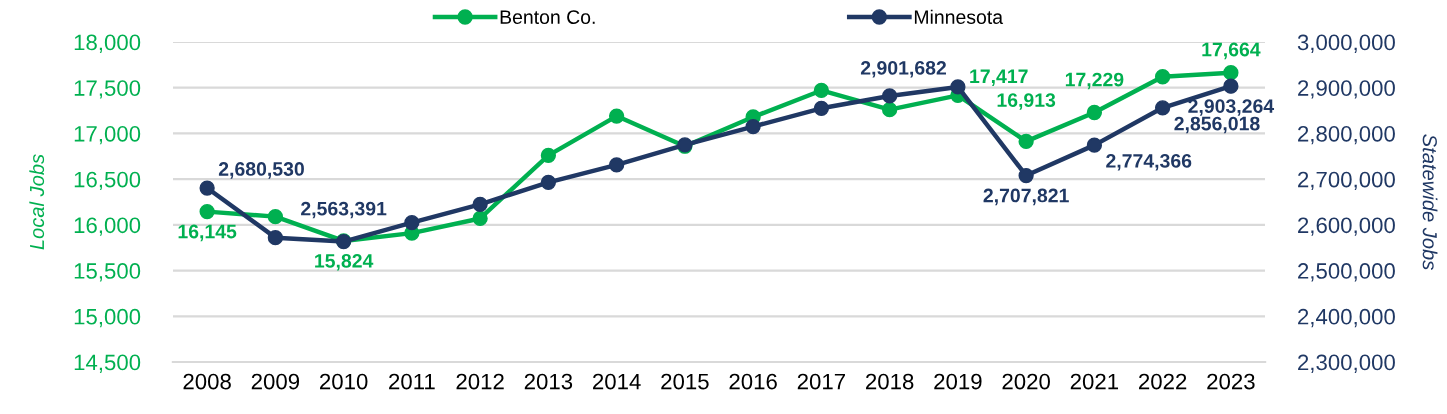 The width and height of the screenshot is (1447, 414). What do you see at coordinates (1026, 381) in the screenshot?
I see `x-tick-label: 2020` at bounding box center [1026, 381].